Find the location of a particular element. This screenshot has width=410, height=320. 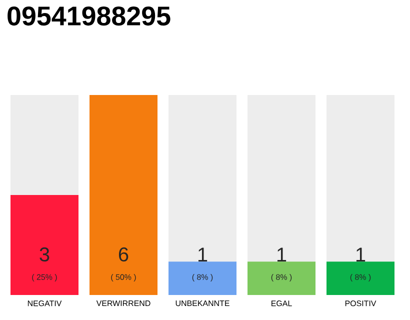

chart-title: 09541988295 is located at coordinates (89, 16).